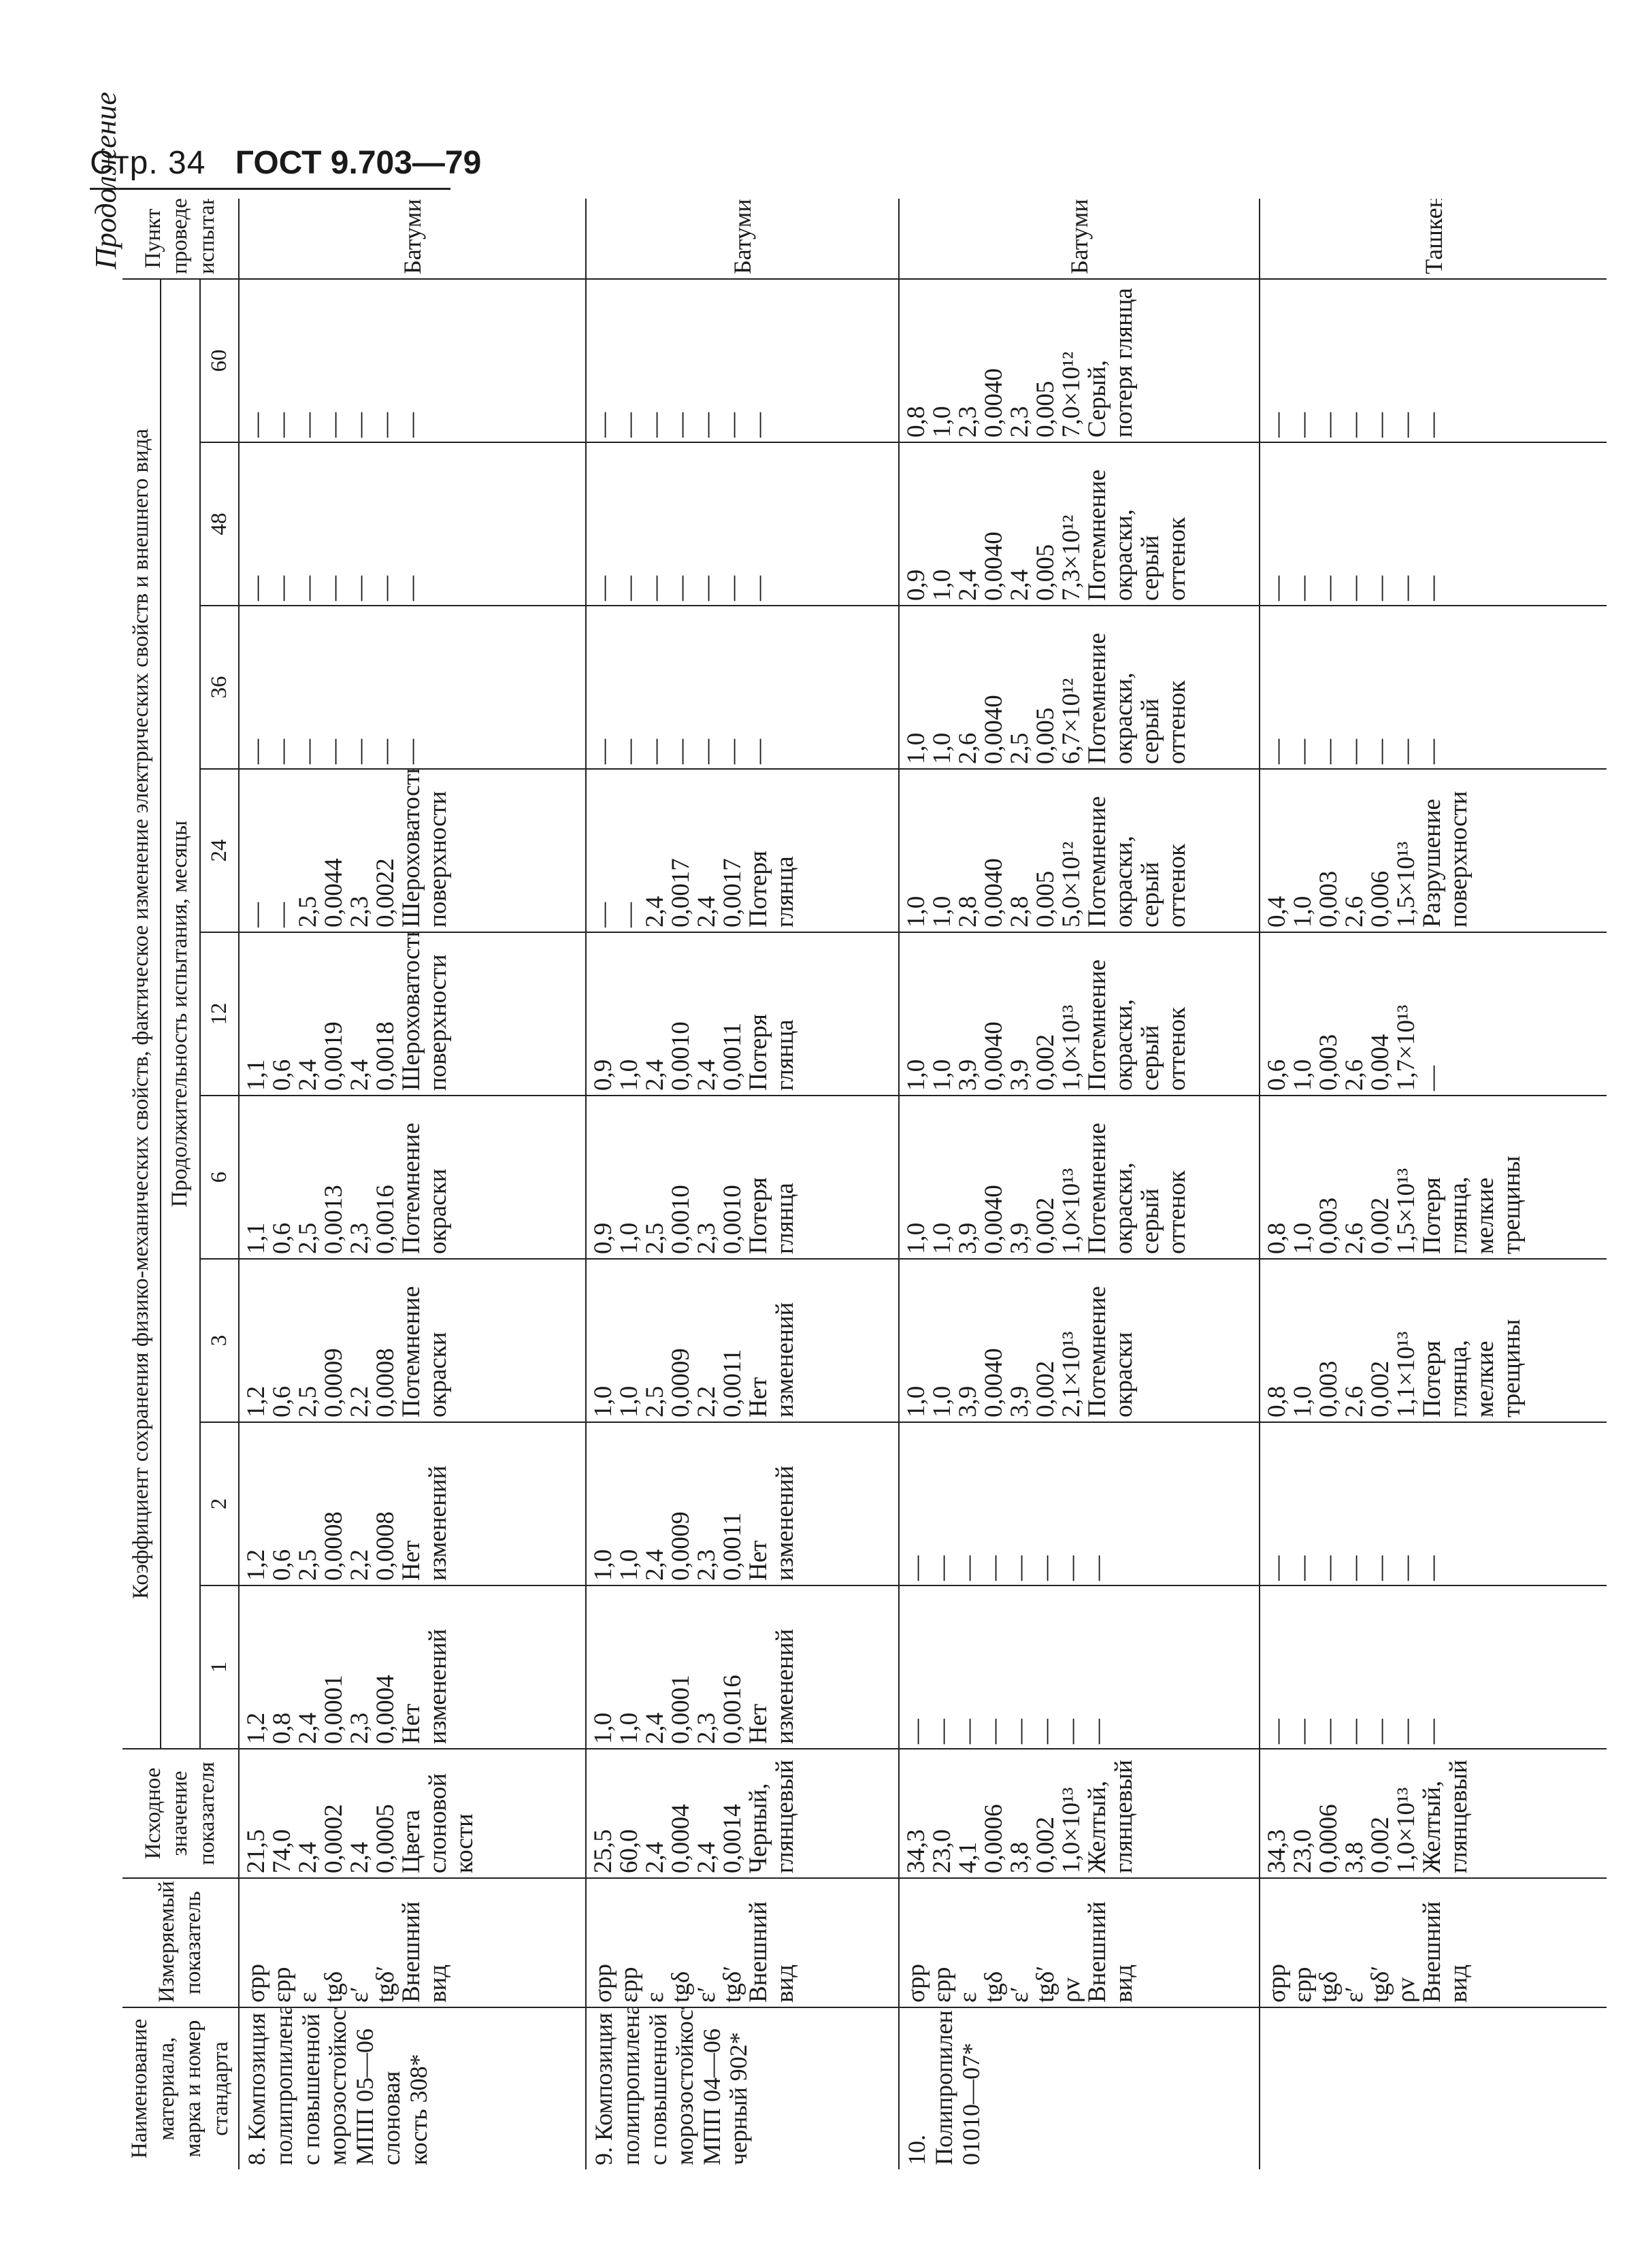 The width and height of the screenshot is (1627, 2268). What do you see at coordinates (1071, 1990) in the screenshot?
I see `cell-line: ρv` at bounding box center [1071, 1990].